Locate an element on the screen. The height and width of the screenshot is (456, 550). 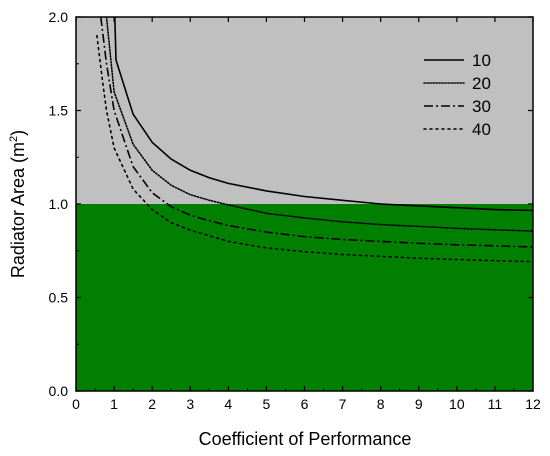
legend-label-30: 30 is located at coordinates (481, 106).